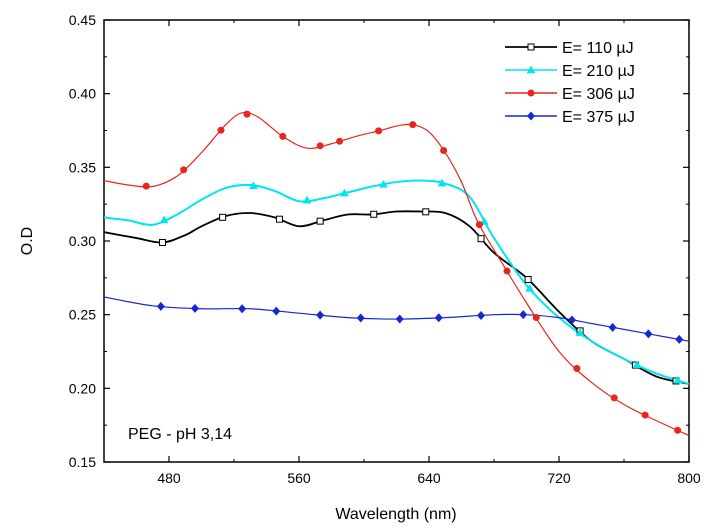  What do you see at coordinates (598, 48) in the screenshot?
I see `legend-label-1: E= 110 µJ` at bounding box center [598, 48].